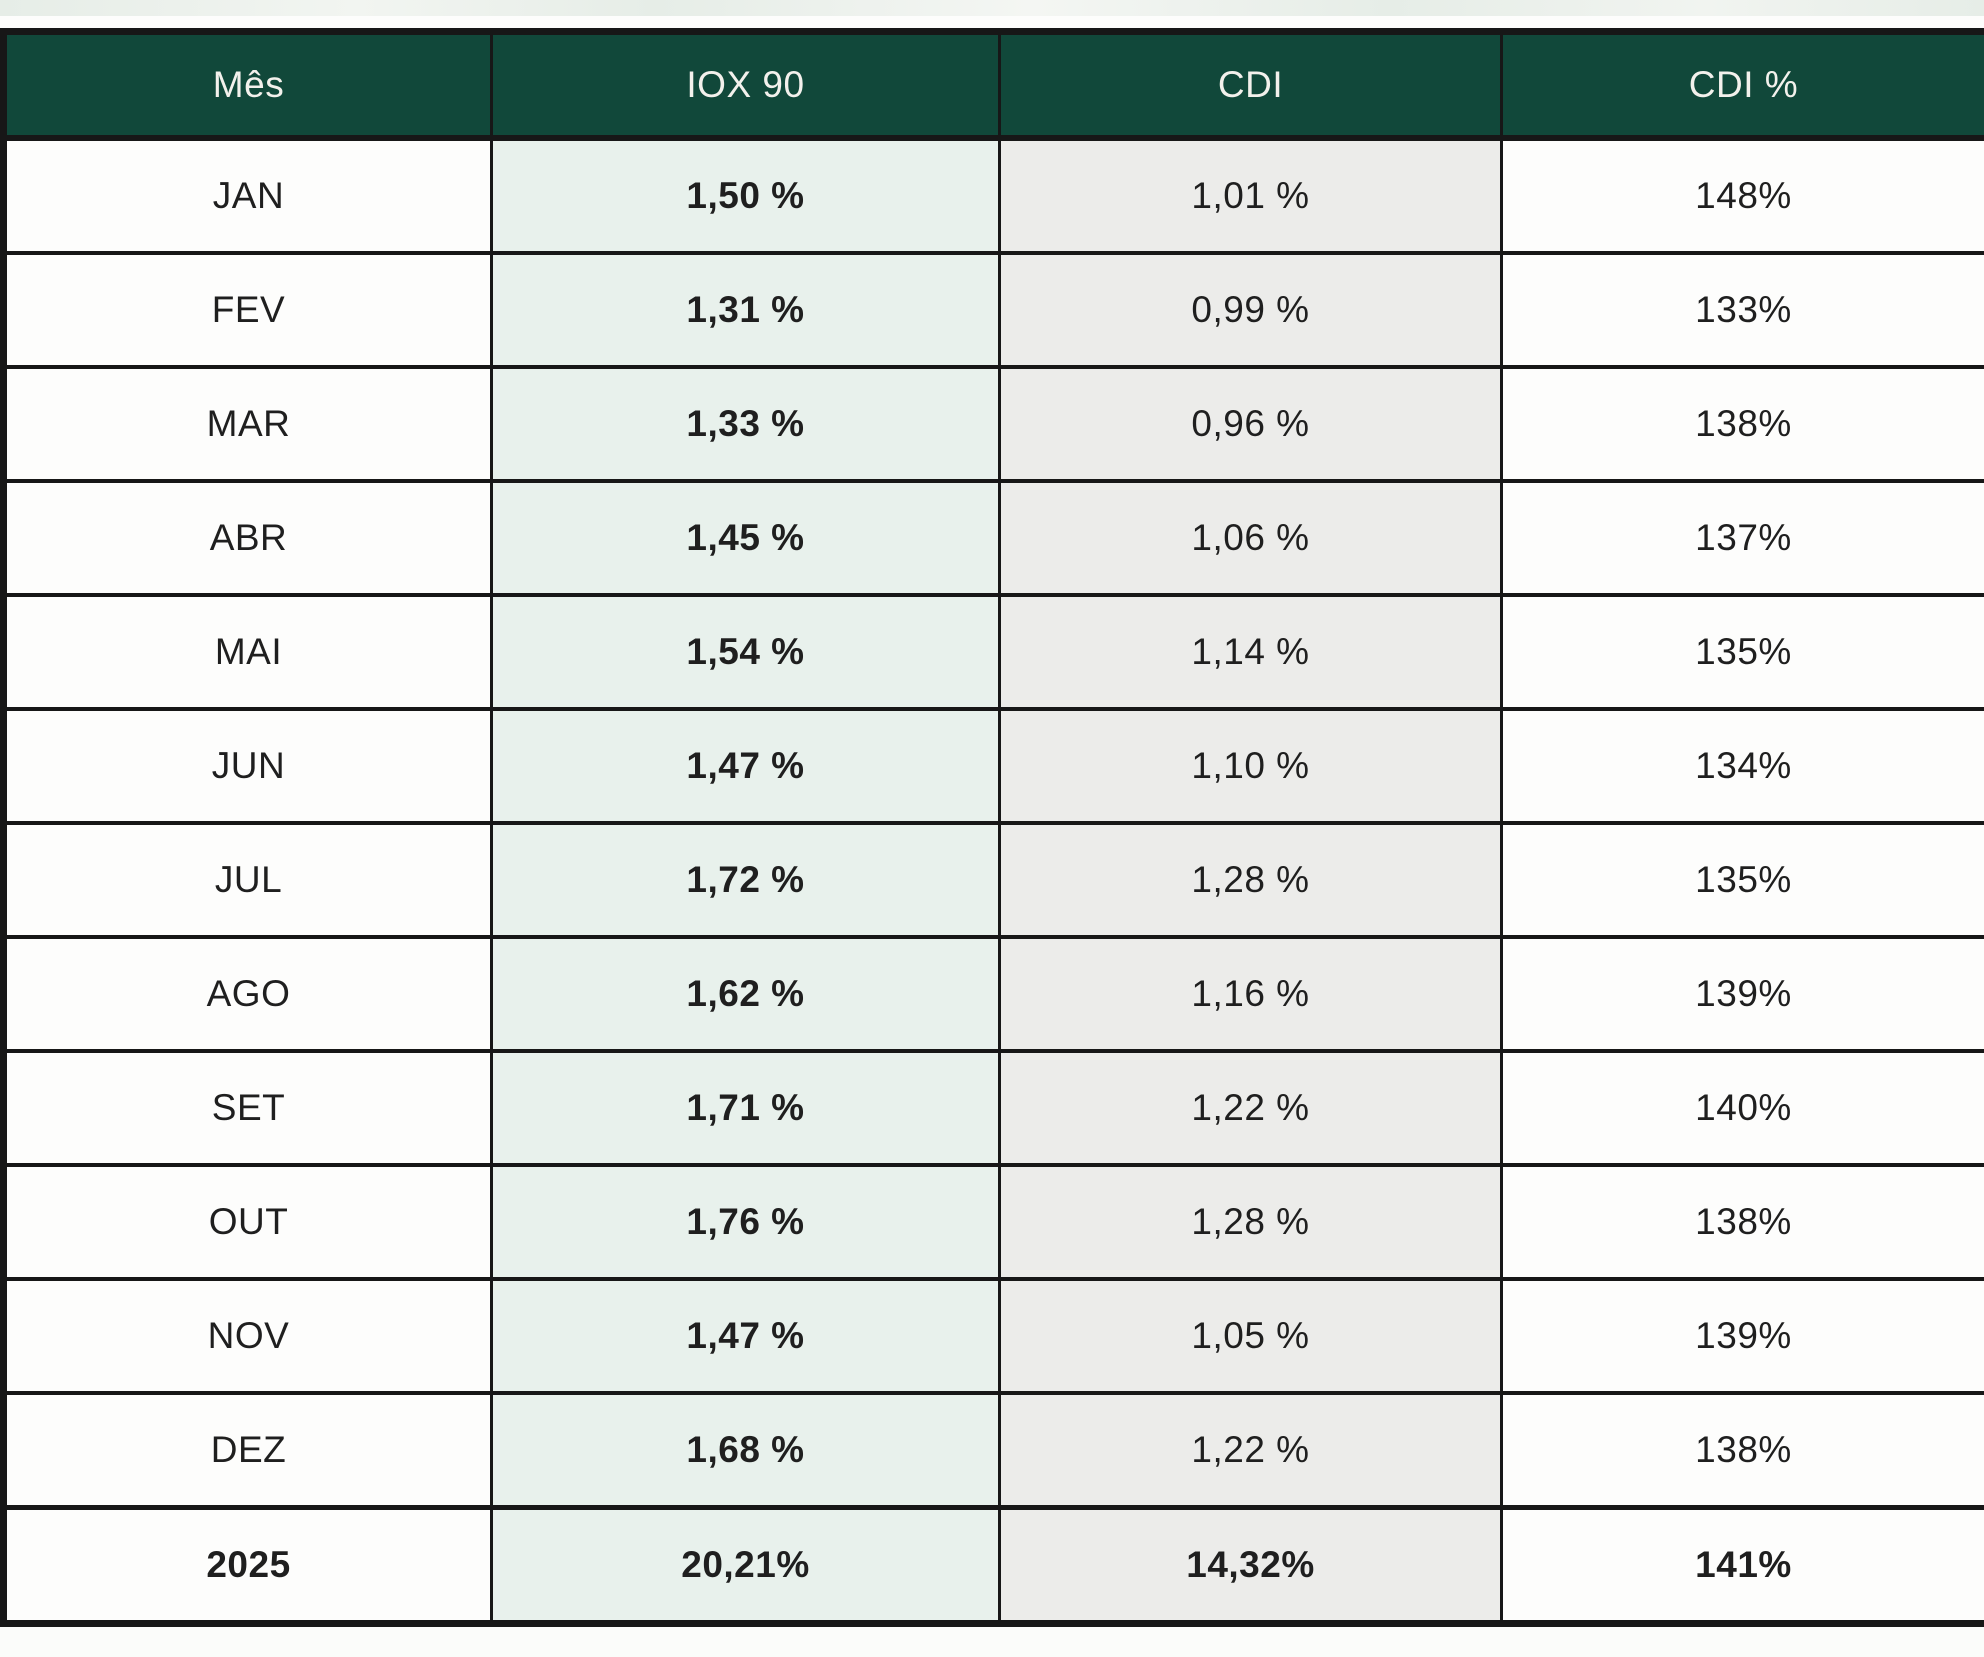 The image size is (1984, 1657). What do you see at coordinates (746, 1222) in the screenshot?
I see `cell-iox90-value: 1,76 %` at bounding box center [746, 1222].